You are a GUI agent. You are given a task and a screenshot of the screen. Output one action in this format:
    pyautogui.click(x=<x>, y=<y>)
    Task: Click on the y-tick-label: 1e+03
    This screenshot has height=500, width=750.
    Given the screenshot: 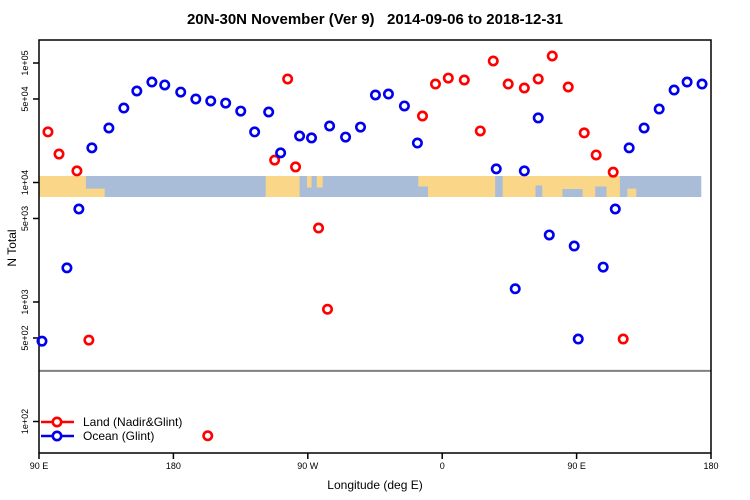 What is the action you would take?
    pyautogui.click(x=25, y=301)
    